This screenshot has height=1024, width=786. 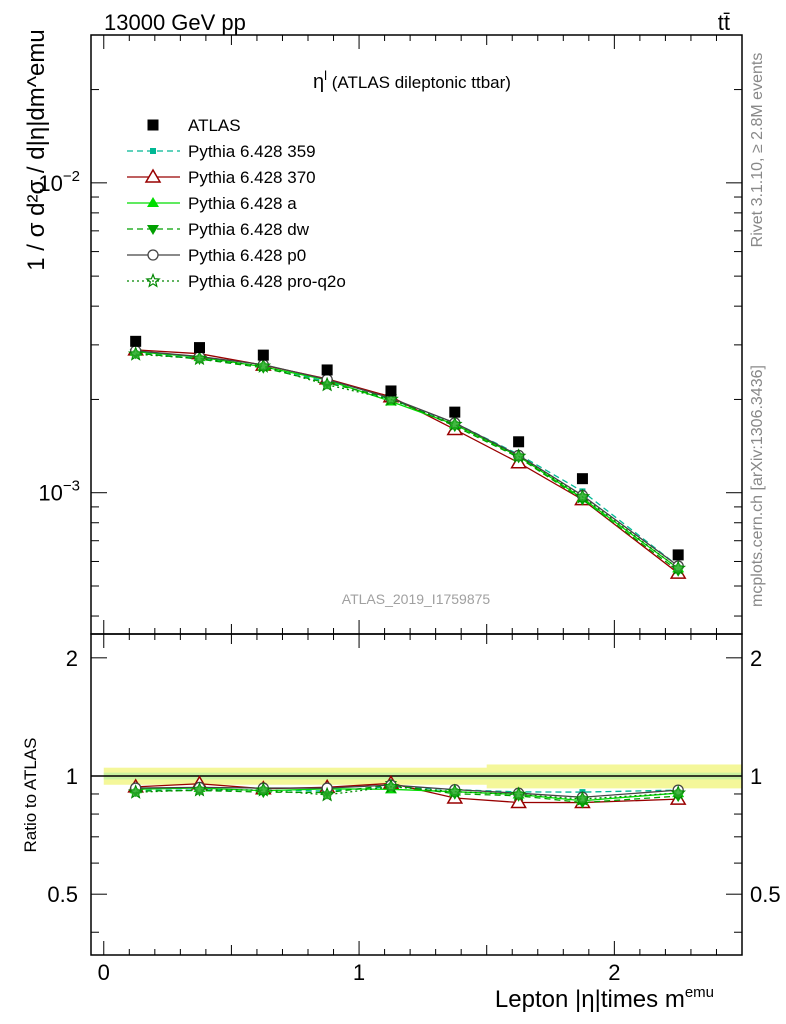 I want to click on x-tick-label: 1, so click(x=359, y=972).